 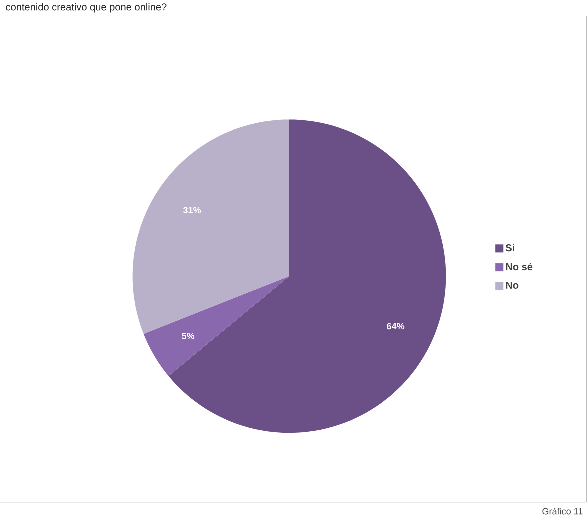 I want to click on legend-label: No sé, so click(x=519, y=267).